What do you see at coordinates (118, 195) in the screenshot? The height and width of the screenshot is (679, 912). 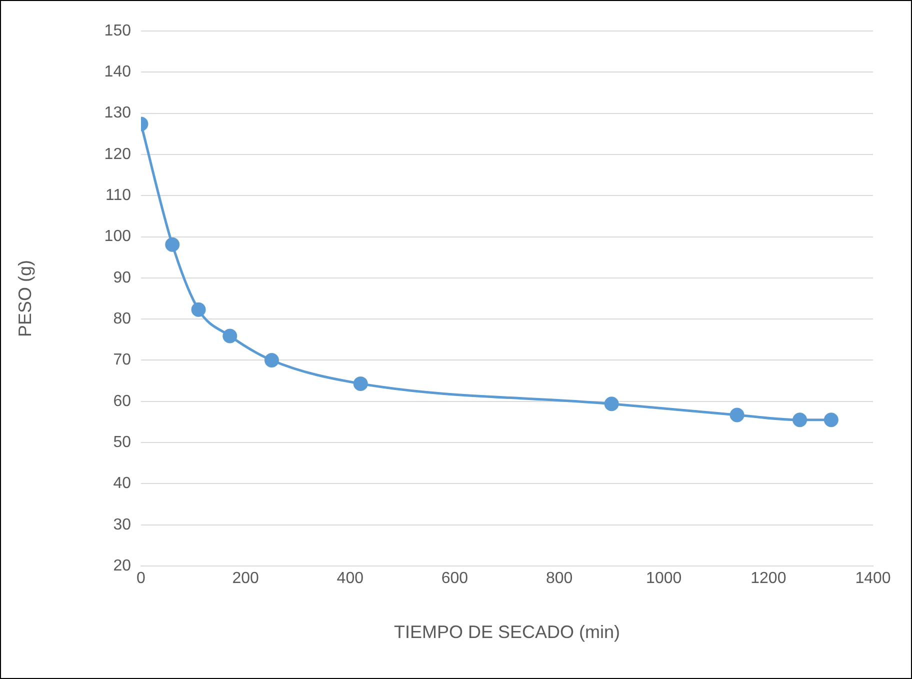 I see `y-tick-label: 110` at bounding box center [118, 195].